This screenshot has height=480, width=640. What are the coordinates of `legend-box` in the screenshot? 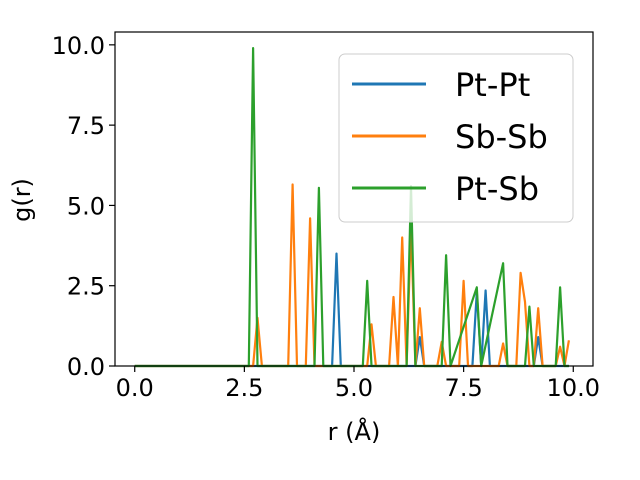 It's located at (456, 138).